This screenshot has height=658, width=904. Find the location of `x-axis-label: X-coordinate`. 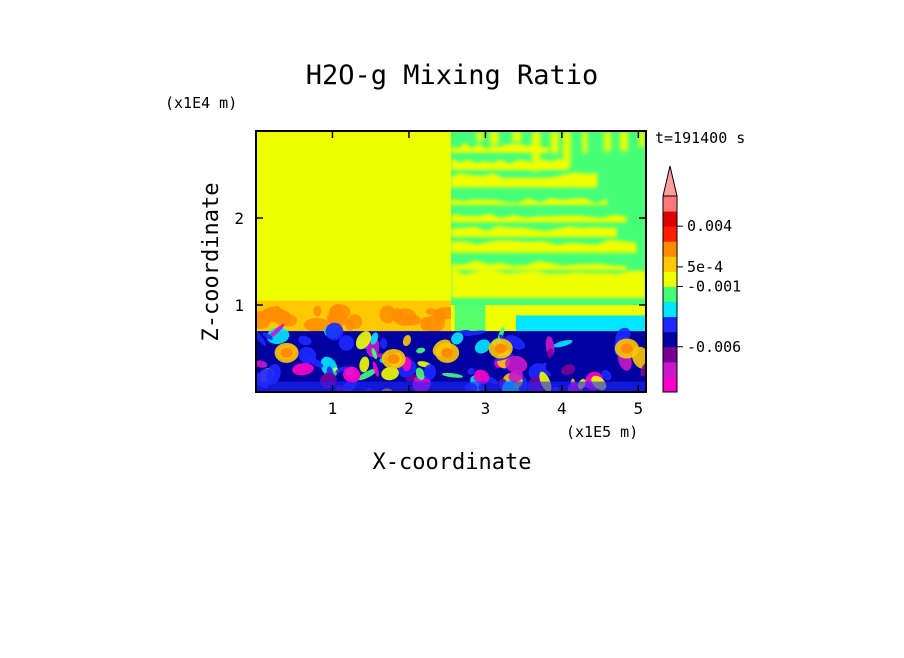

x-axis-label: X-coordinate is located at coordinates (452, 462).